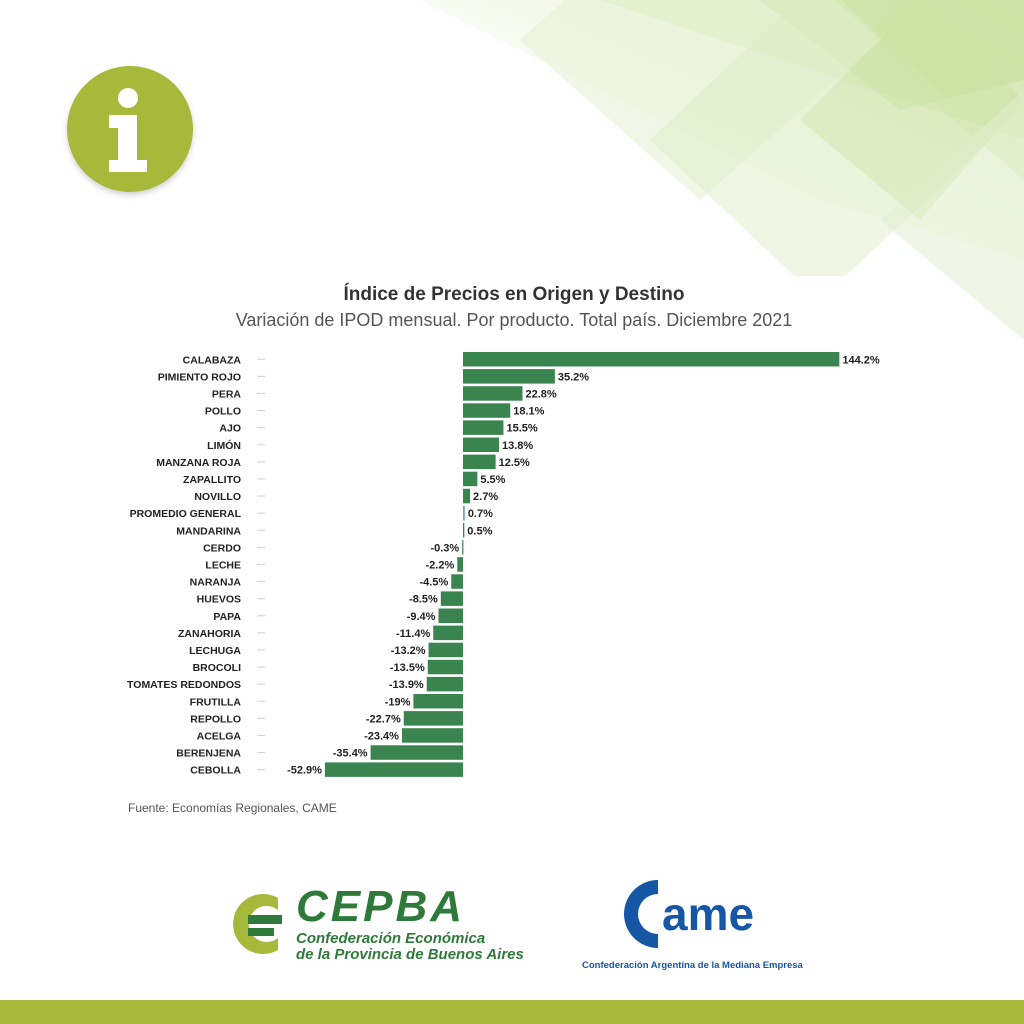 The width and height of the screenshot is (1024, 1024). I want to click on category-label: BROCOLI, so click(217, 668).